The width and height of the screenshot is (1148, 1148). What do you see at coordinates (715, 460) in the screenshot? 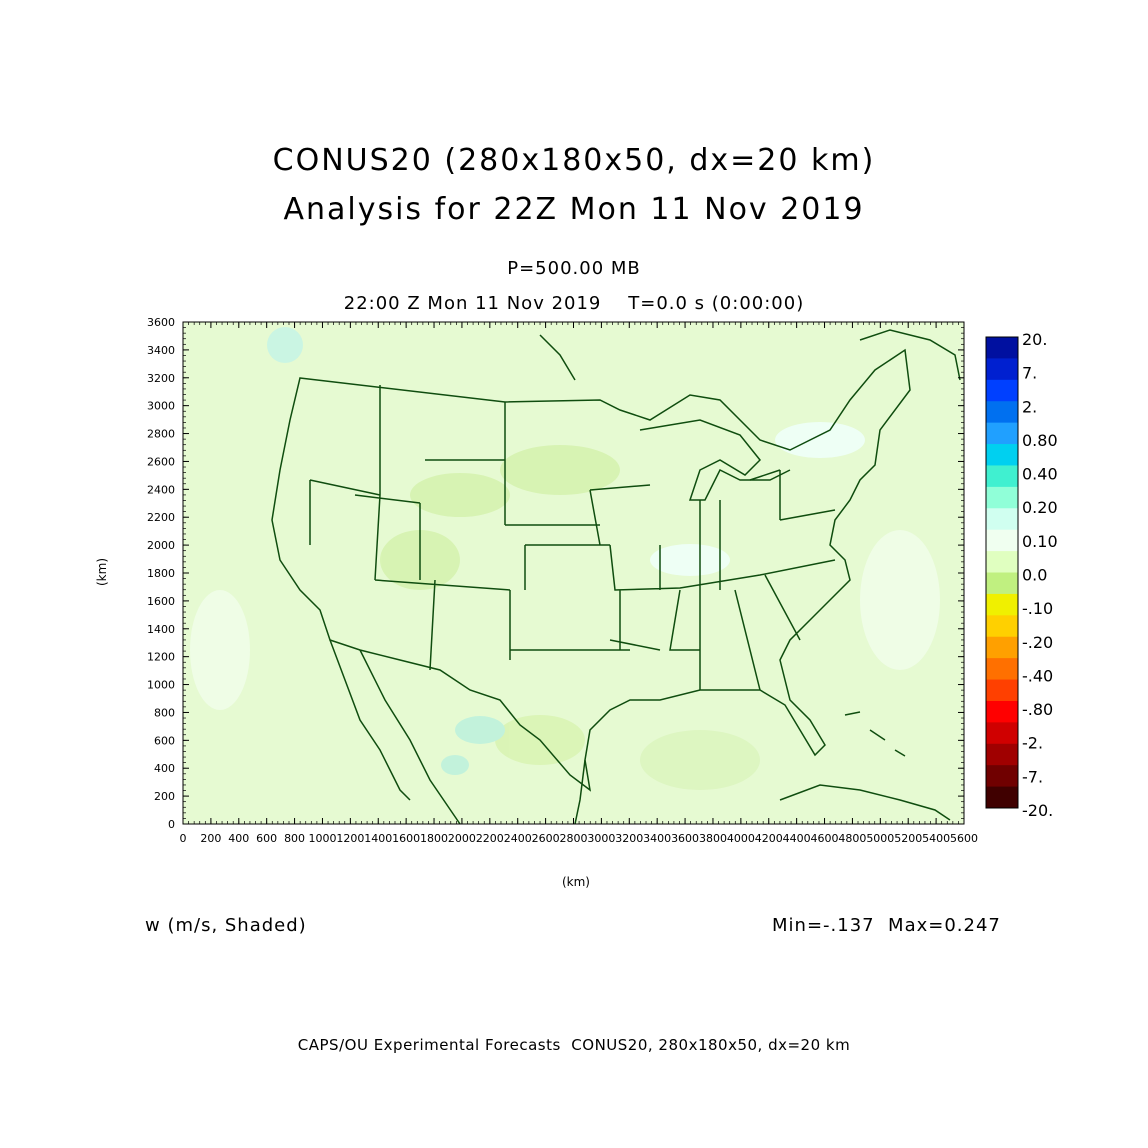
I see `great-lakes` at bounding box center [715, 460].